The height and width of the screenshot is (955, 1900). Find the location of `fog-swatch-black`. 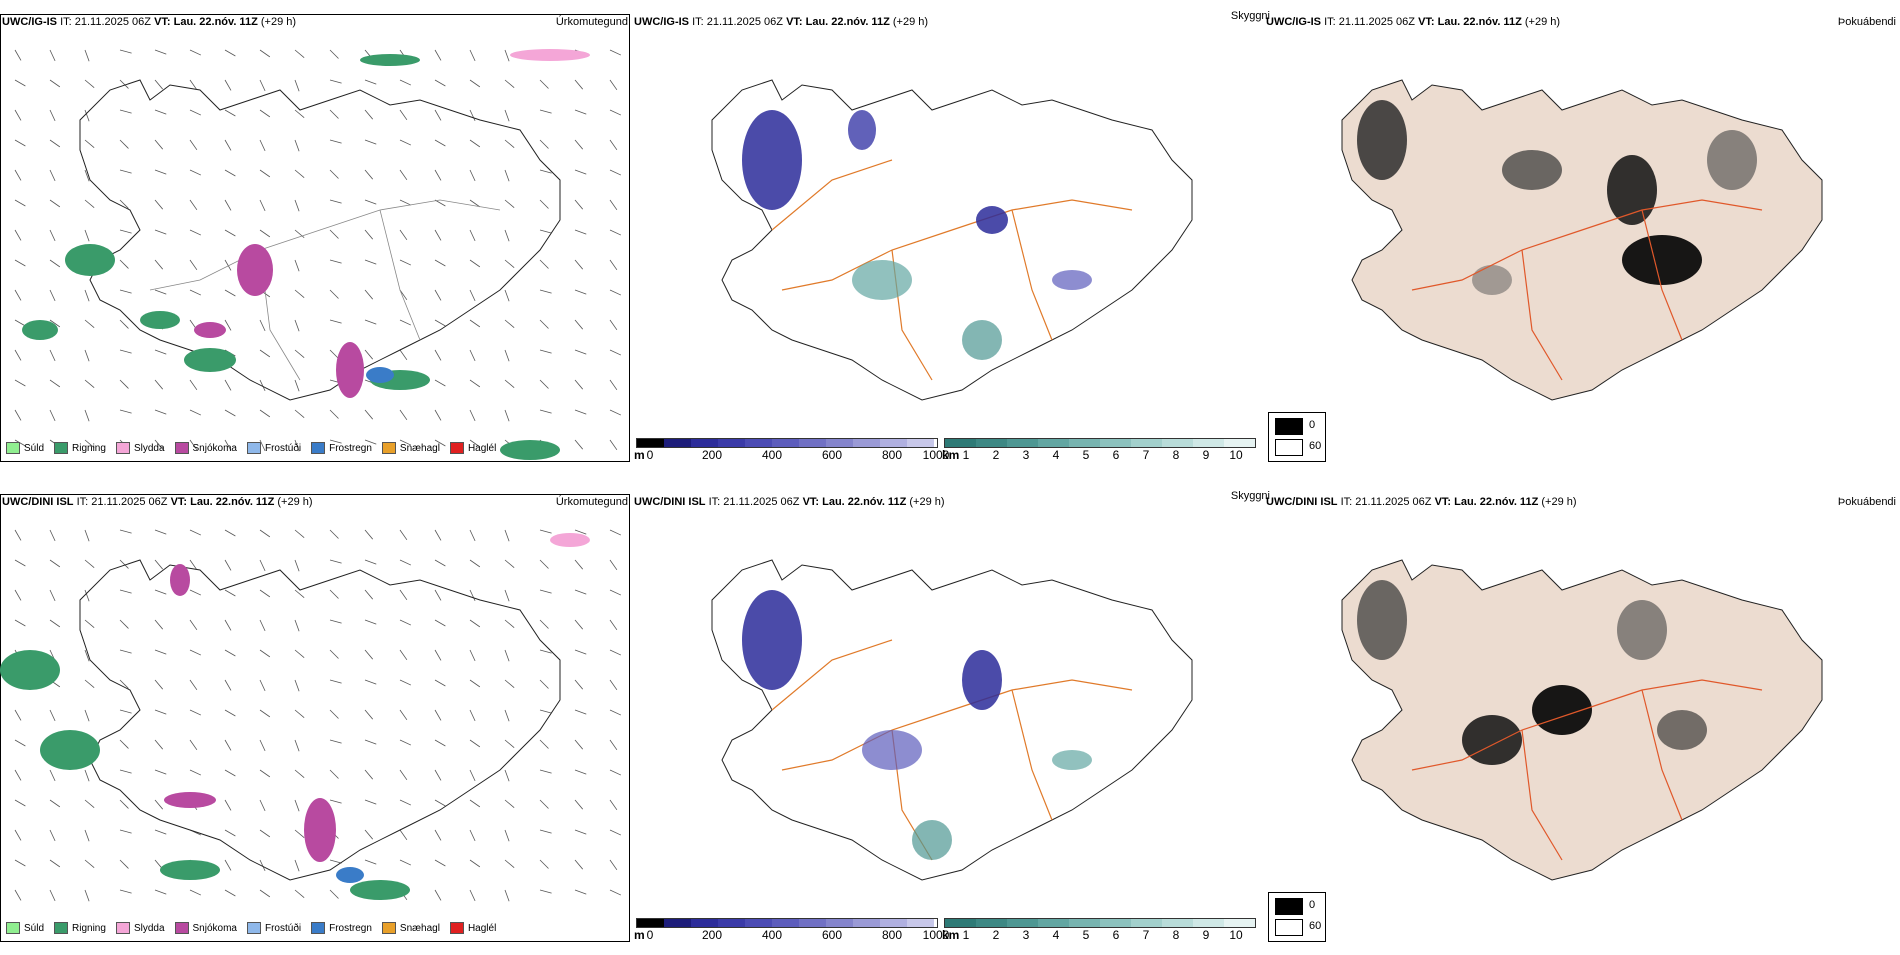

fog-swatch-black is located at coordinates (1289, 906).